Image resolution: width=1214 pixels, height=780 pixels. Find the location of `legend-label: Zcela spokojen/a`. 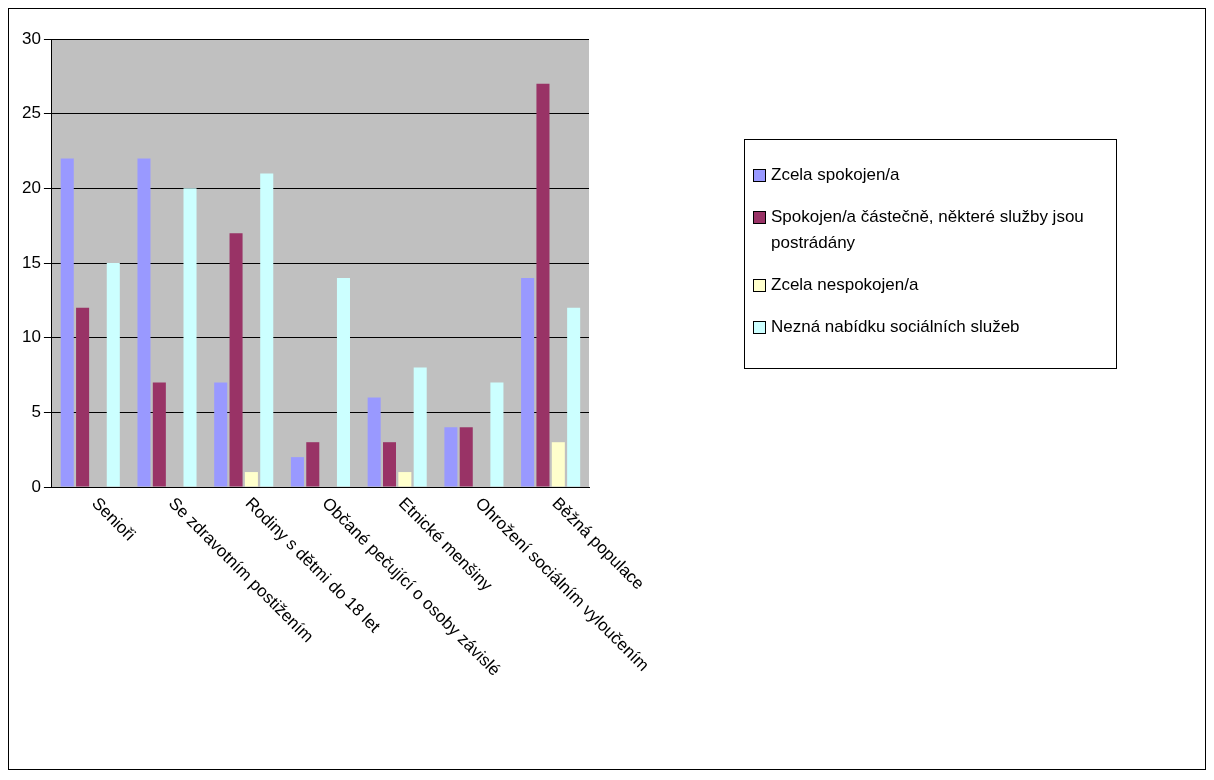

legend-label: Zcela spokojen/a is located at coordinates (835, 175).